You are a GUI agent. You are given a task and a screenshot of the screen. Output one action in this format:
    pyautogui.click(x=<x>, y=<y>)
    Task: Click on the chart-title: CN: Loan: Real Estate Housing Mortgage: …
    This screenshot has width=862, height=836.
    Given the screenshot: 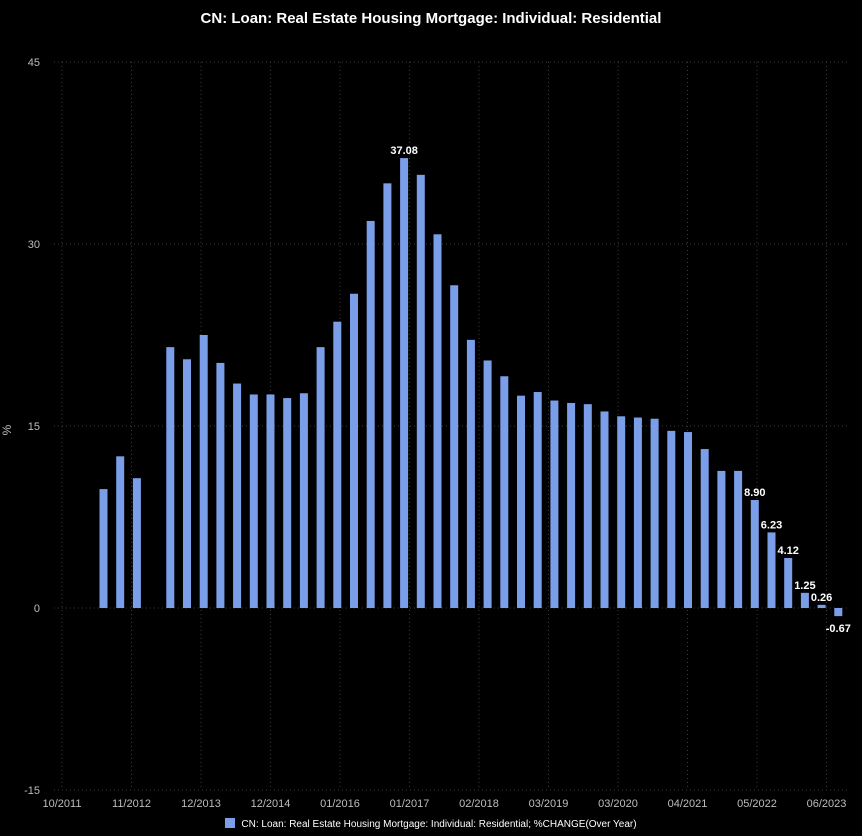 What is the action you would take?
    pyautogui.click(x=431, y=18)
    